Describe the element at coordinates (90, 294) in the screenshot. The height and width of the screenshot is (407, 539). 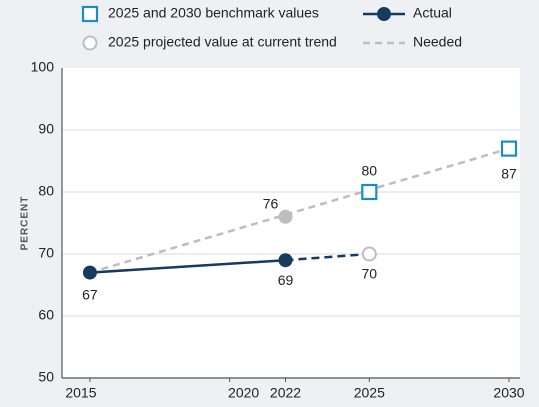
I see `data-label: 67` at that location.